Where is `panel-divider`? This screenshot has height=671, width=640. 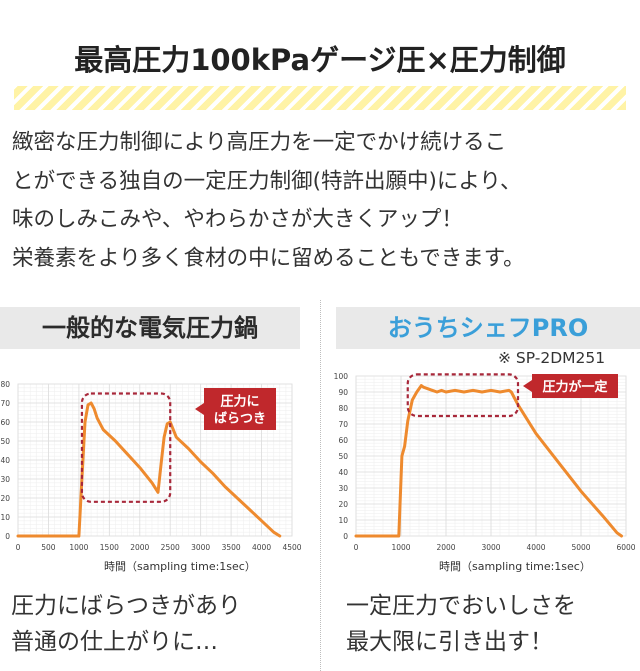
panel-divider is located at coordinates (320, 485).